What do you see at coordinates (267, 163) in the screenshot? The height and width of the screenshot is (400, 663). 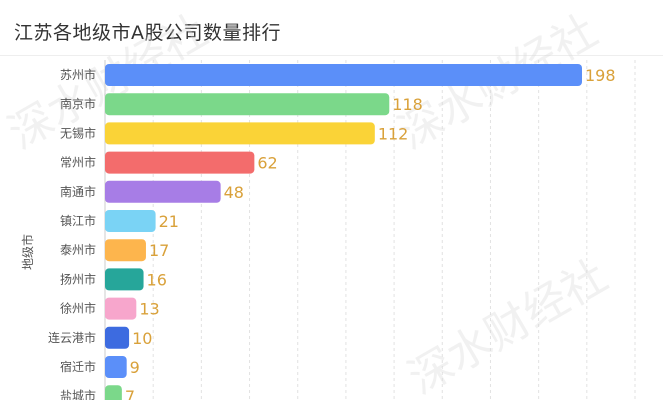 I see `value-label: 62` at bounding box center [267, 163].